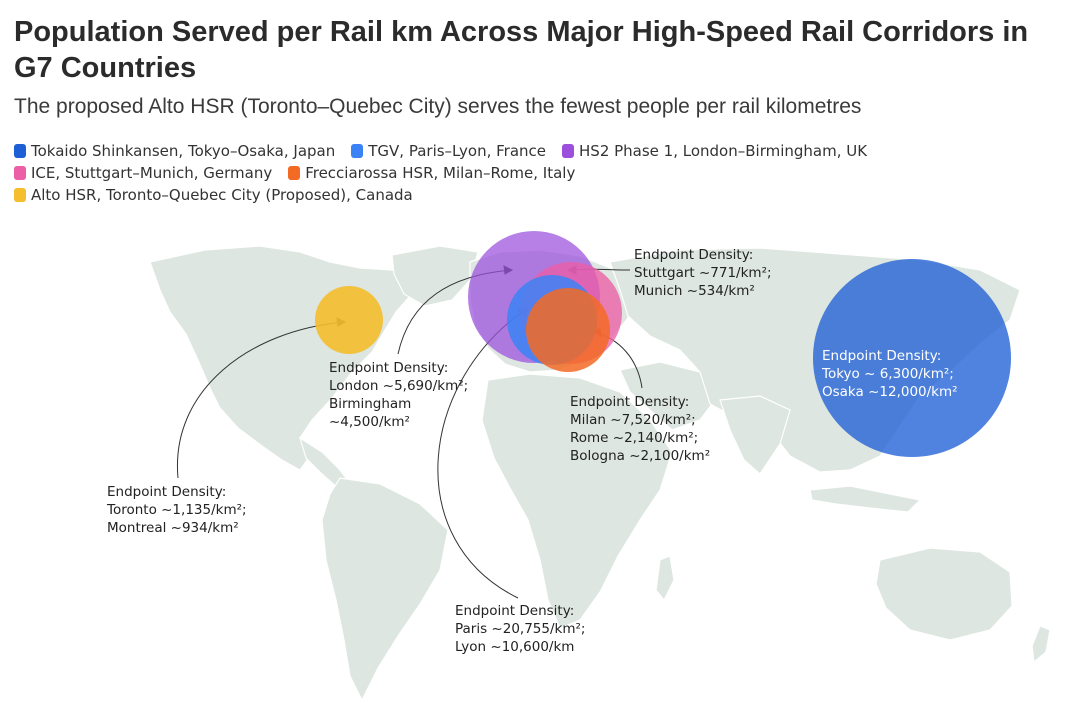 The width and height of the screenshot is (1080, 720). What do you see at coordinates (398, 386) in the screenshot?
I see `annotation-hs2-line1: London ~5,690/km²;` at bounding box center [398, 386].